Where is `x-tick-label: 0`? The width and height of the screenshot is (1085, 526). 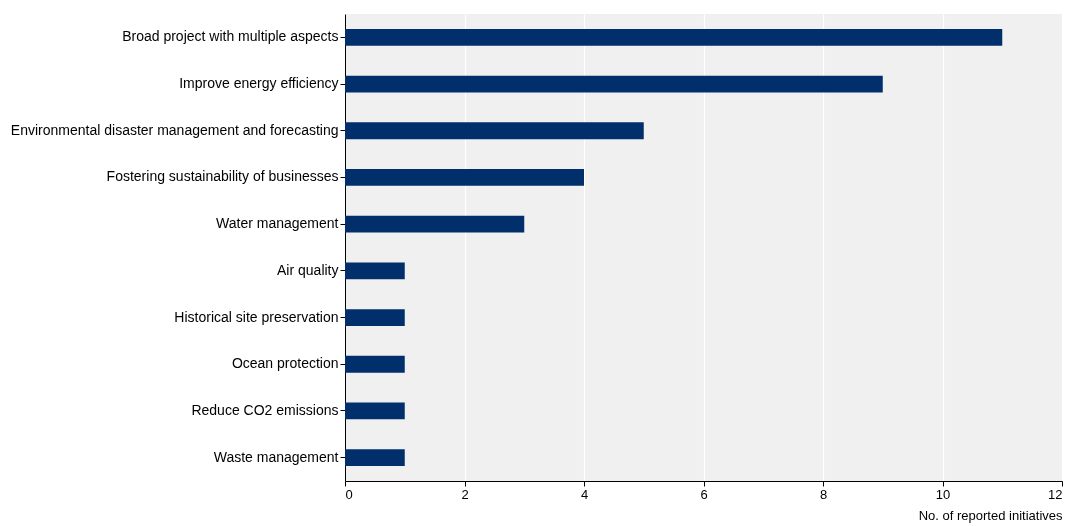 x-tick-label: 0 is located at coordinates (349, 494).